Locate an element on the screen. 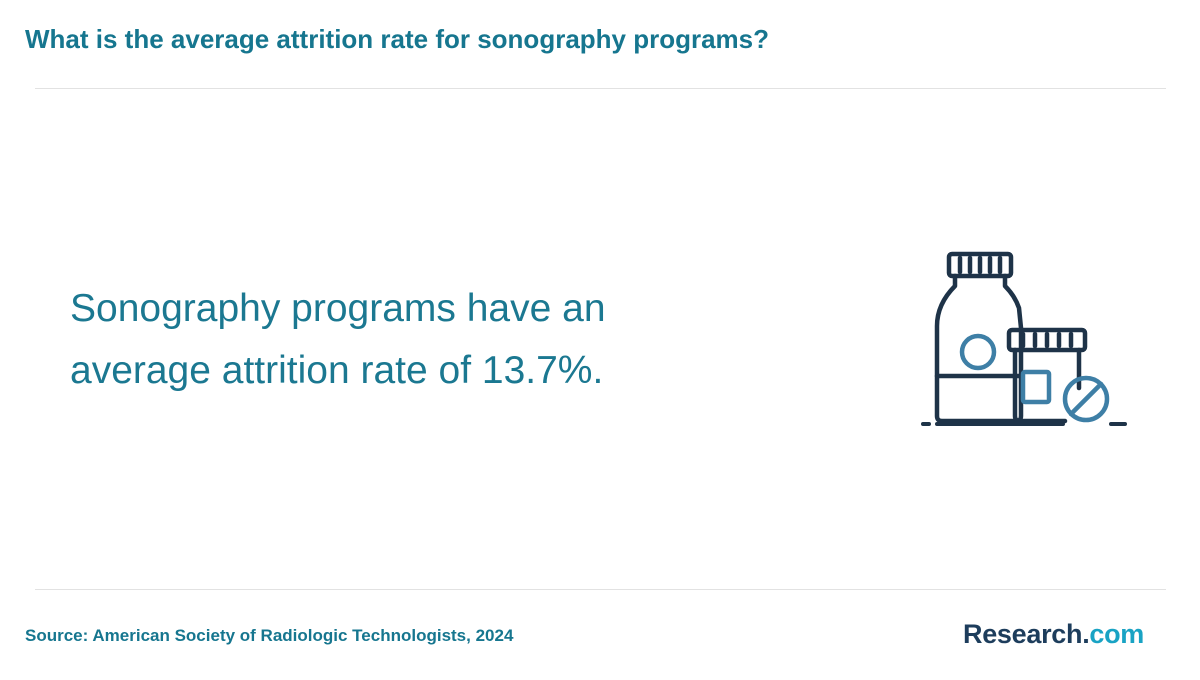 Image resolution: width=1200 pixels, height=680 pixels. medicine-bottles-icon is located at coordinates (1024, 338).